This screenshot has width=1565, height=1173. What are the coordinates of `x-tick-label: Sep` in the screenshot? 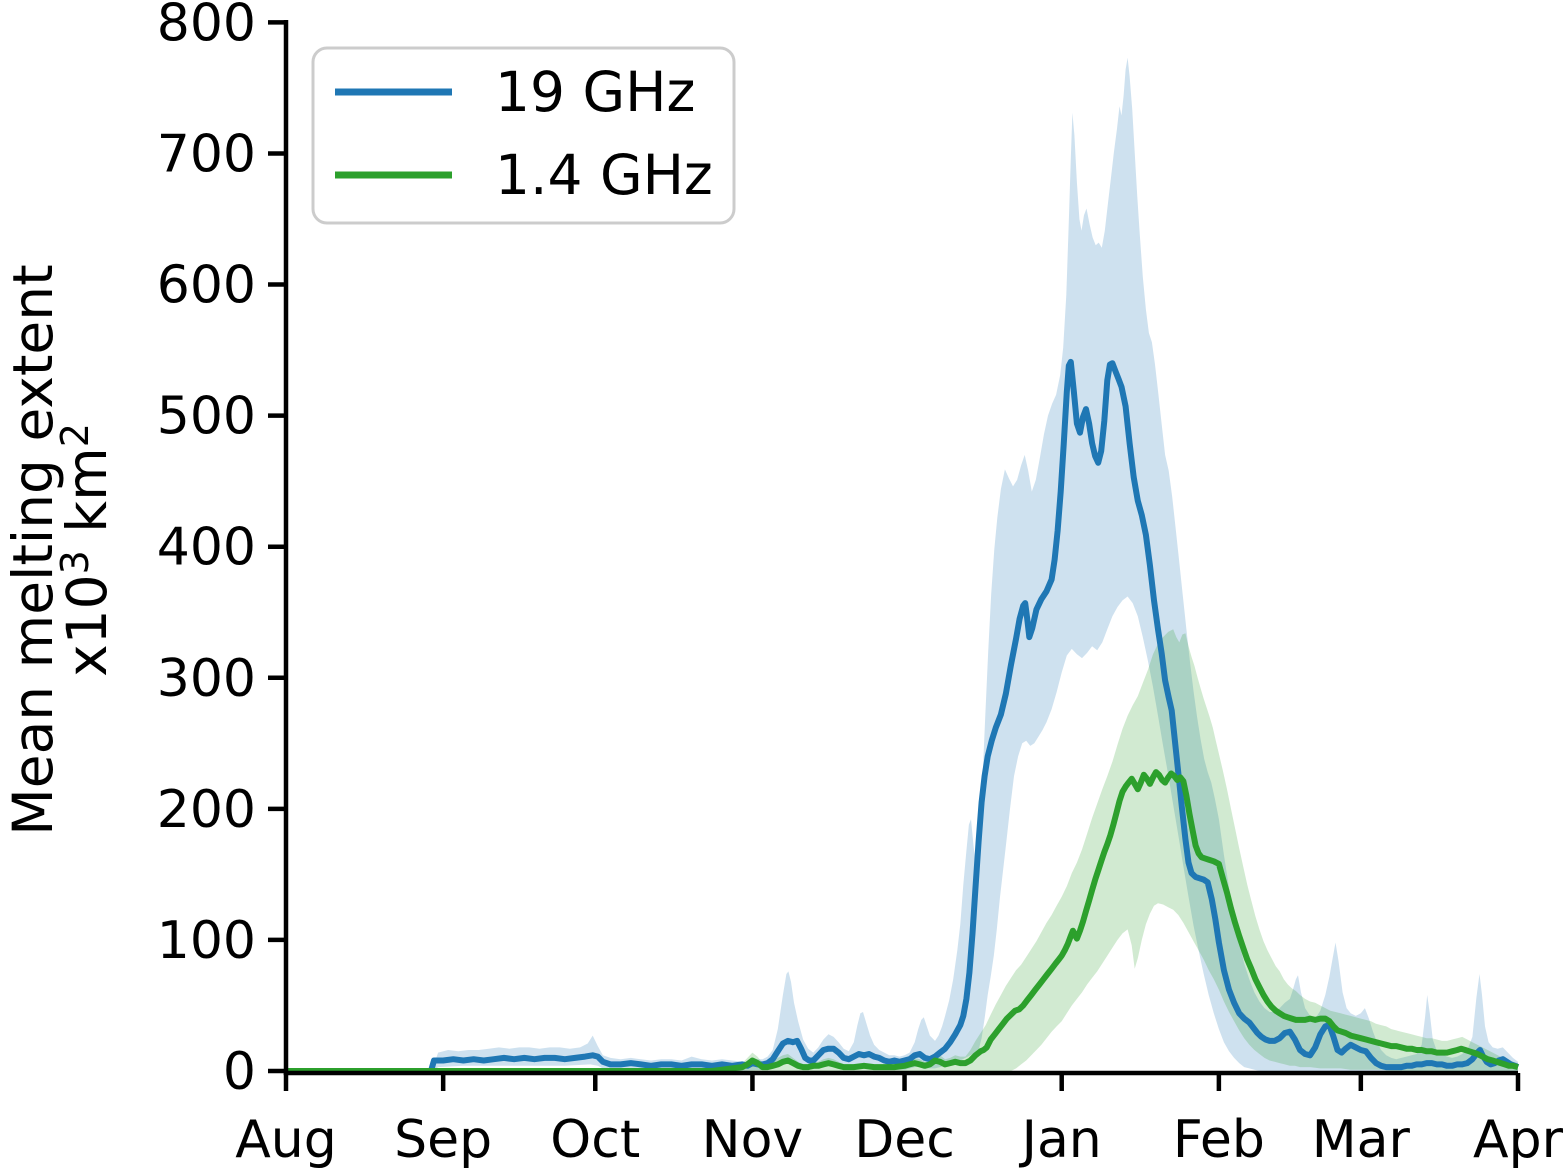 It's located at (443, 1139).